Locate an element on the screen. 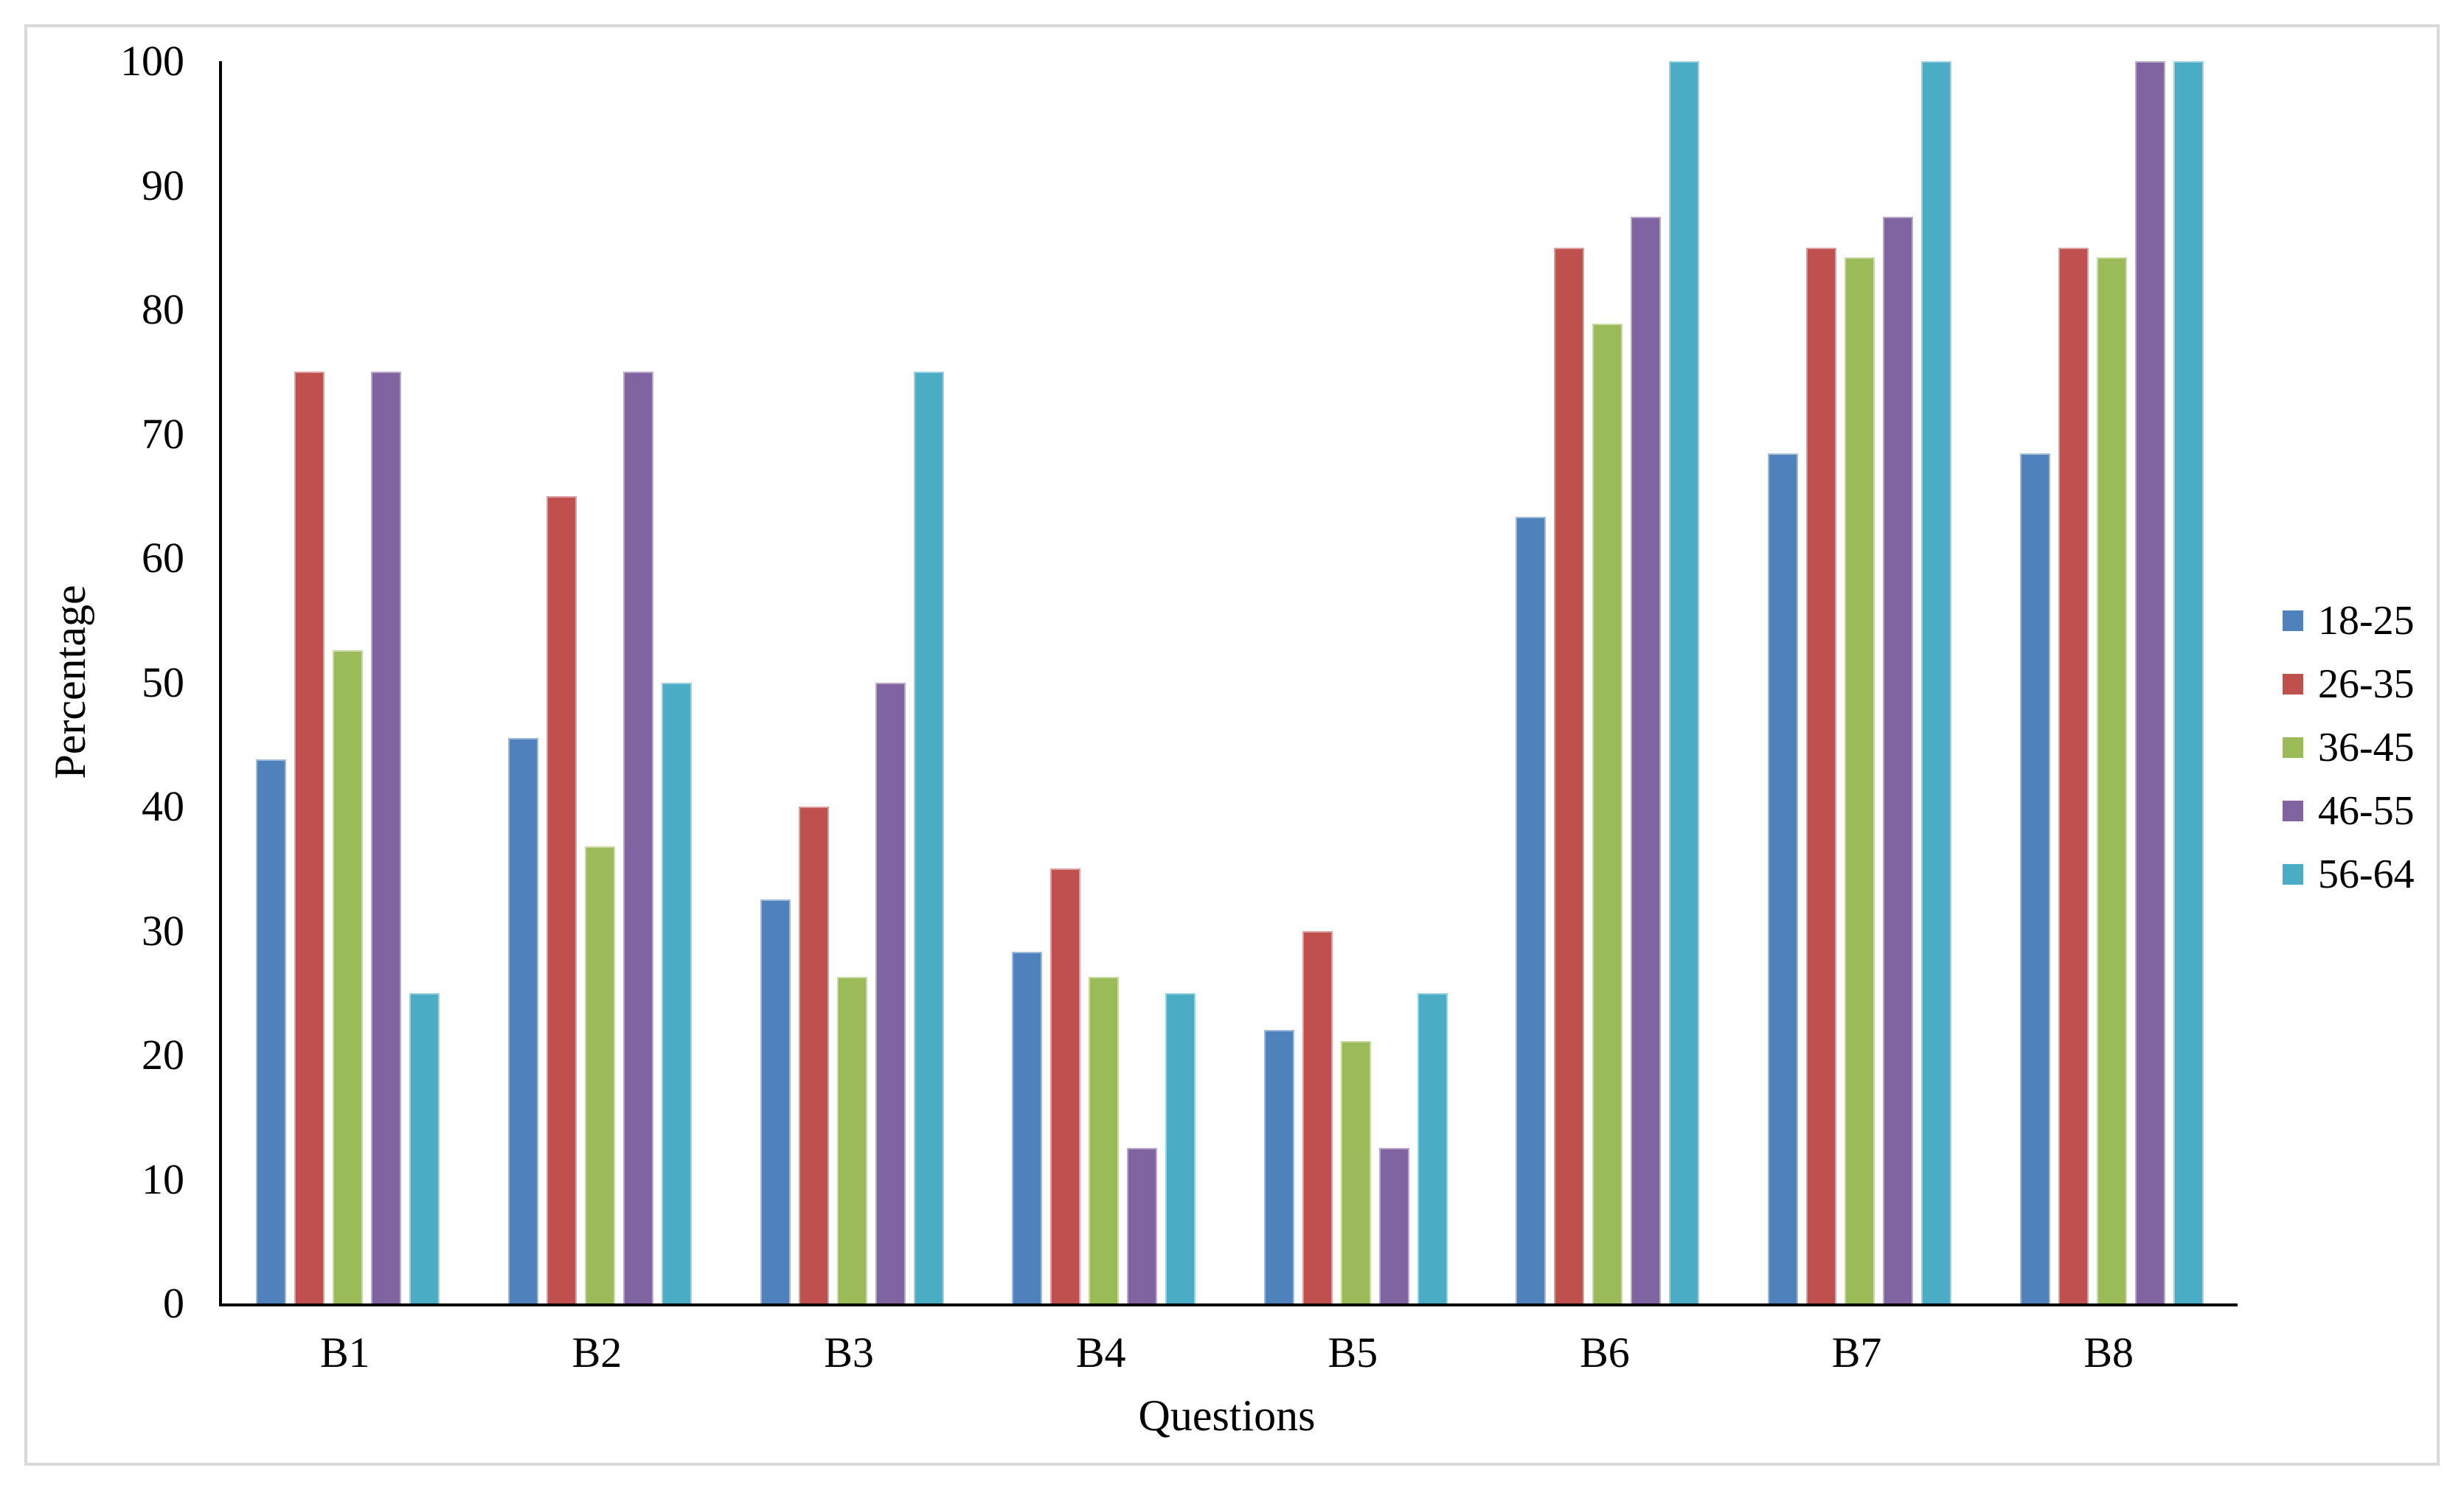 This screenshot has width=2464, height=1490. bar-18-25-B4 is located at coordinates (1028, 1127).